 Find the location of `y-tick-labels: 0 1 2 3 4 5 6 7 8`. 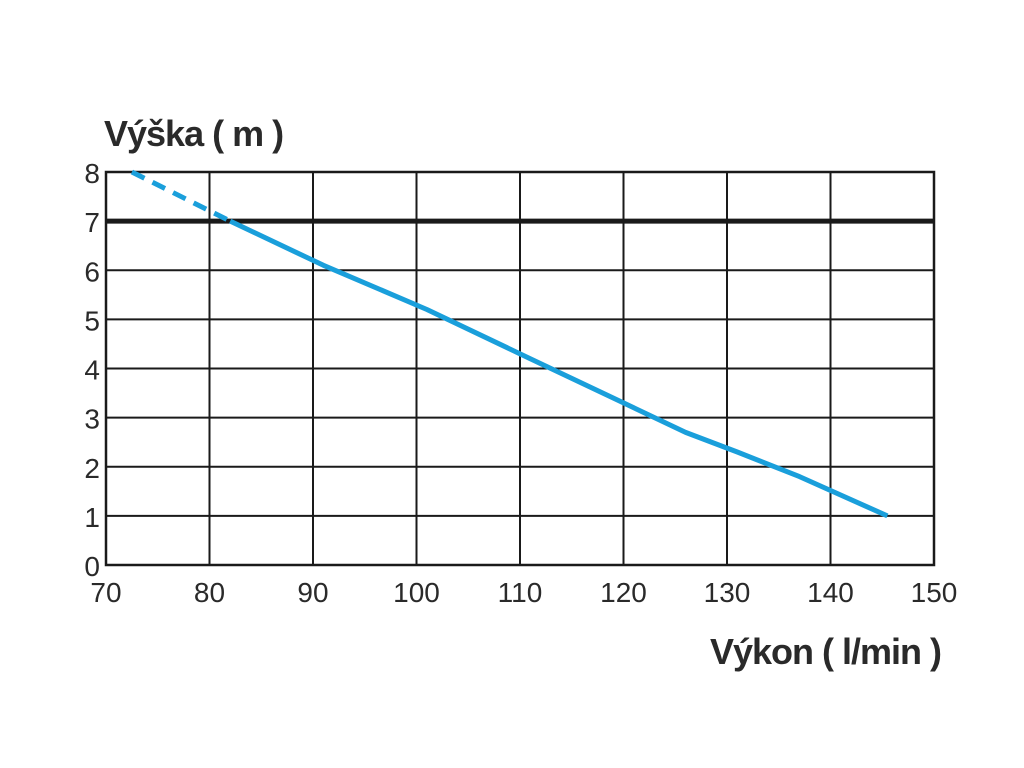

y-tick-labels: 0 1 2 3 4 5 6 7 8 is located at coordinates (92, 370).